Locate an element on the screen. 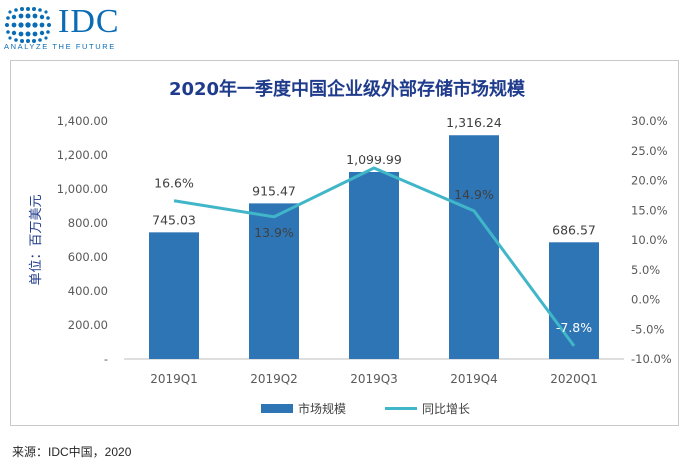  x-axis: 2019Q1 2019Q2 2019Q3 2019Q4 2020Q1 is located at coordinates (374, 379).